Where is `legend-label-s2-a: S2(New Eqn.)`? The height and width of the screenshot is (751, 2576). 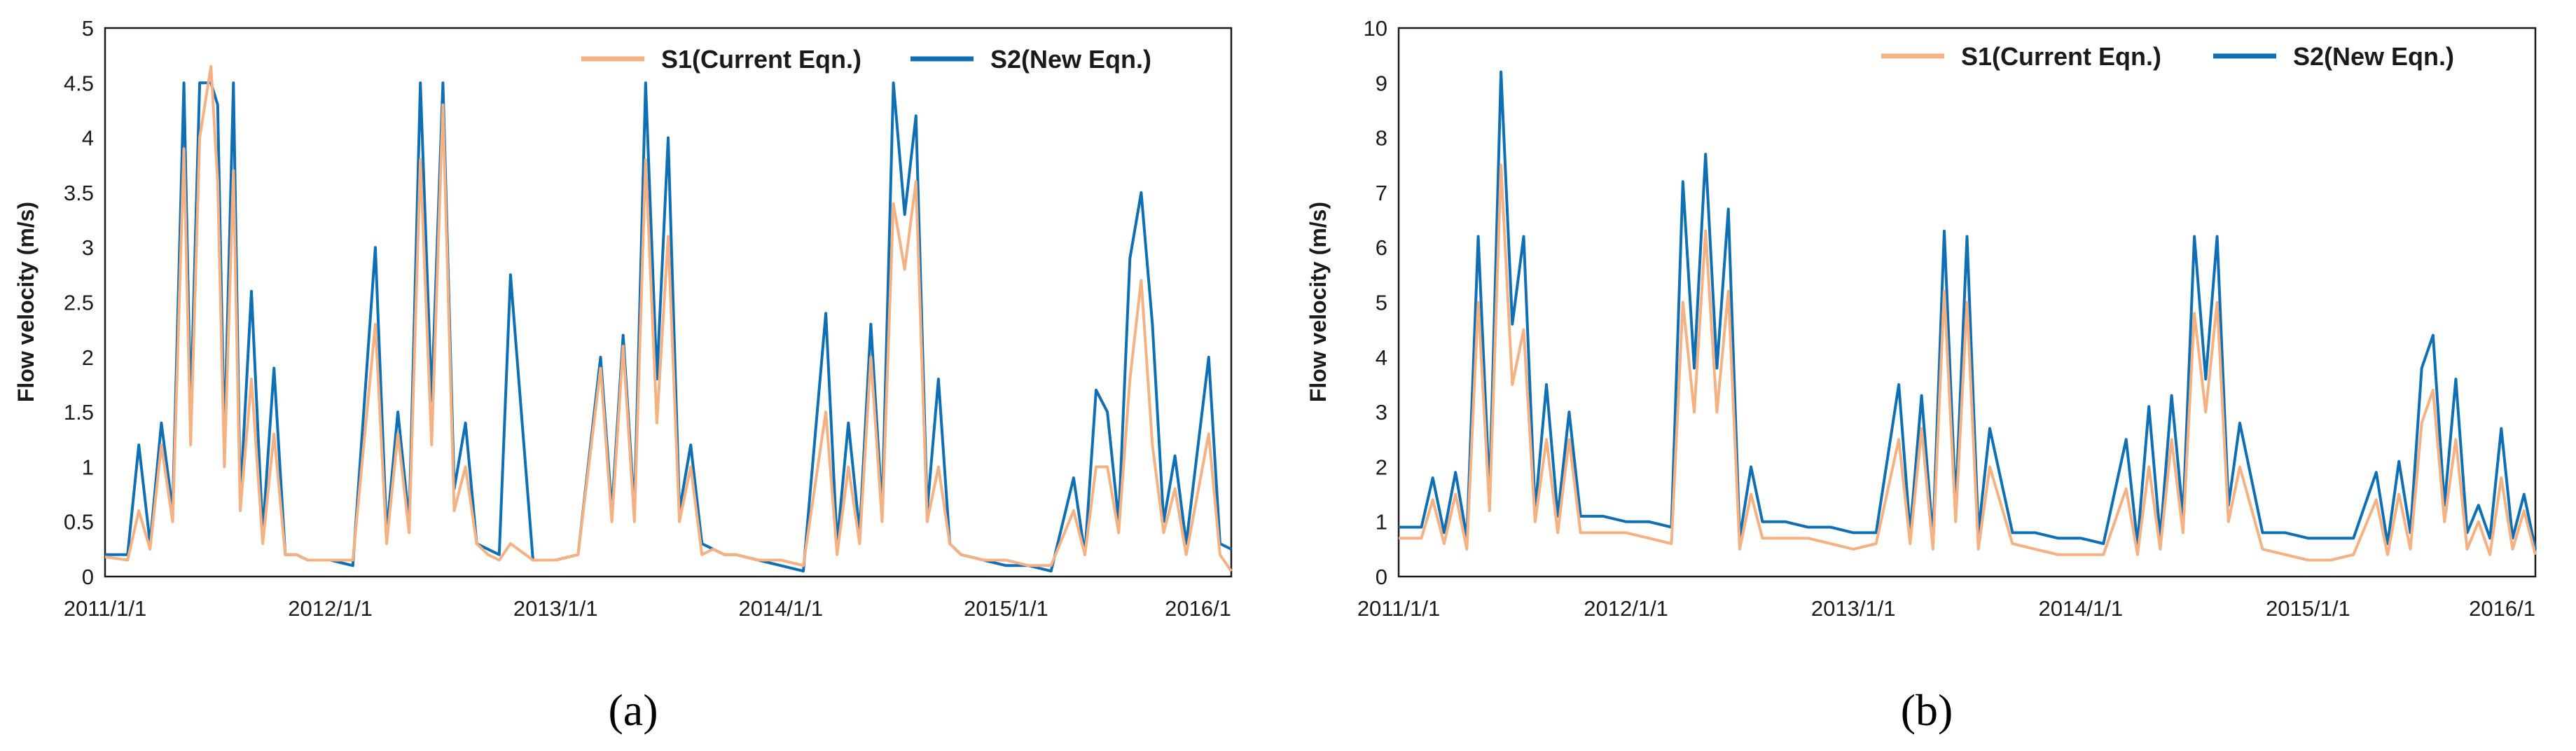
legend-label-s2-a: S2(New Eqn.) is located at coordinates (1070, 59).